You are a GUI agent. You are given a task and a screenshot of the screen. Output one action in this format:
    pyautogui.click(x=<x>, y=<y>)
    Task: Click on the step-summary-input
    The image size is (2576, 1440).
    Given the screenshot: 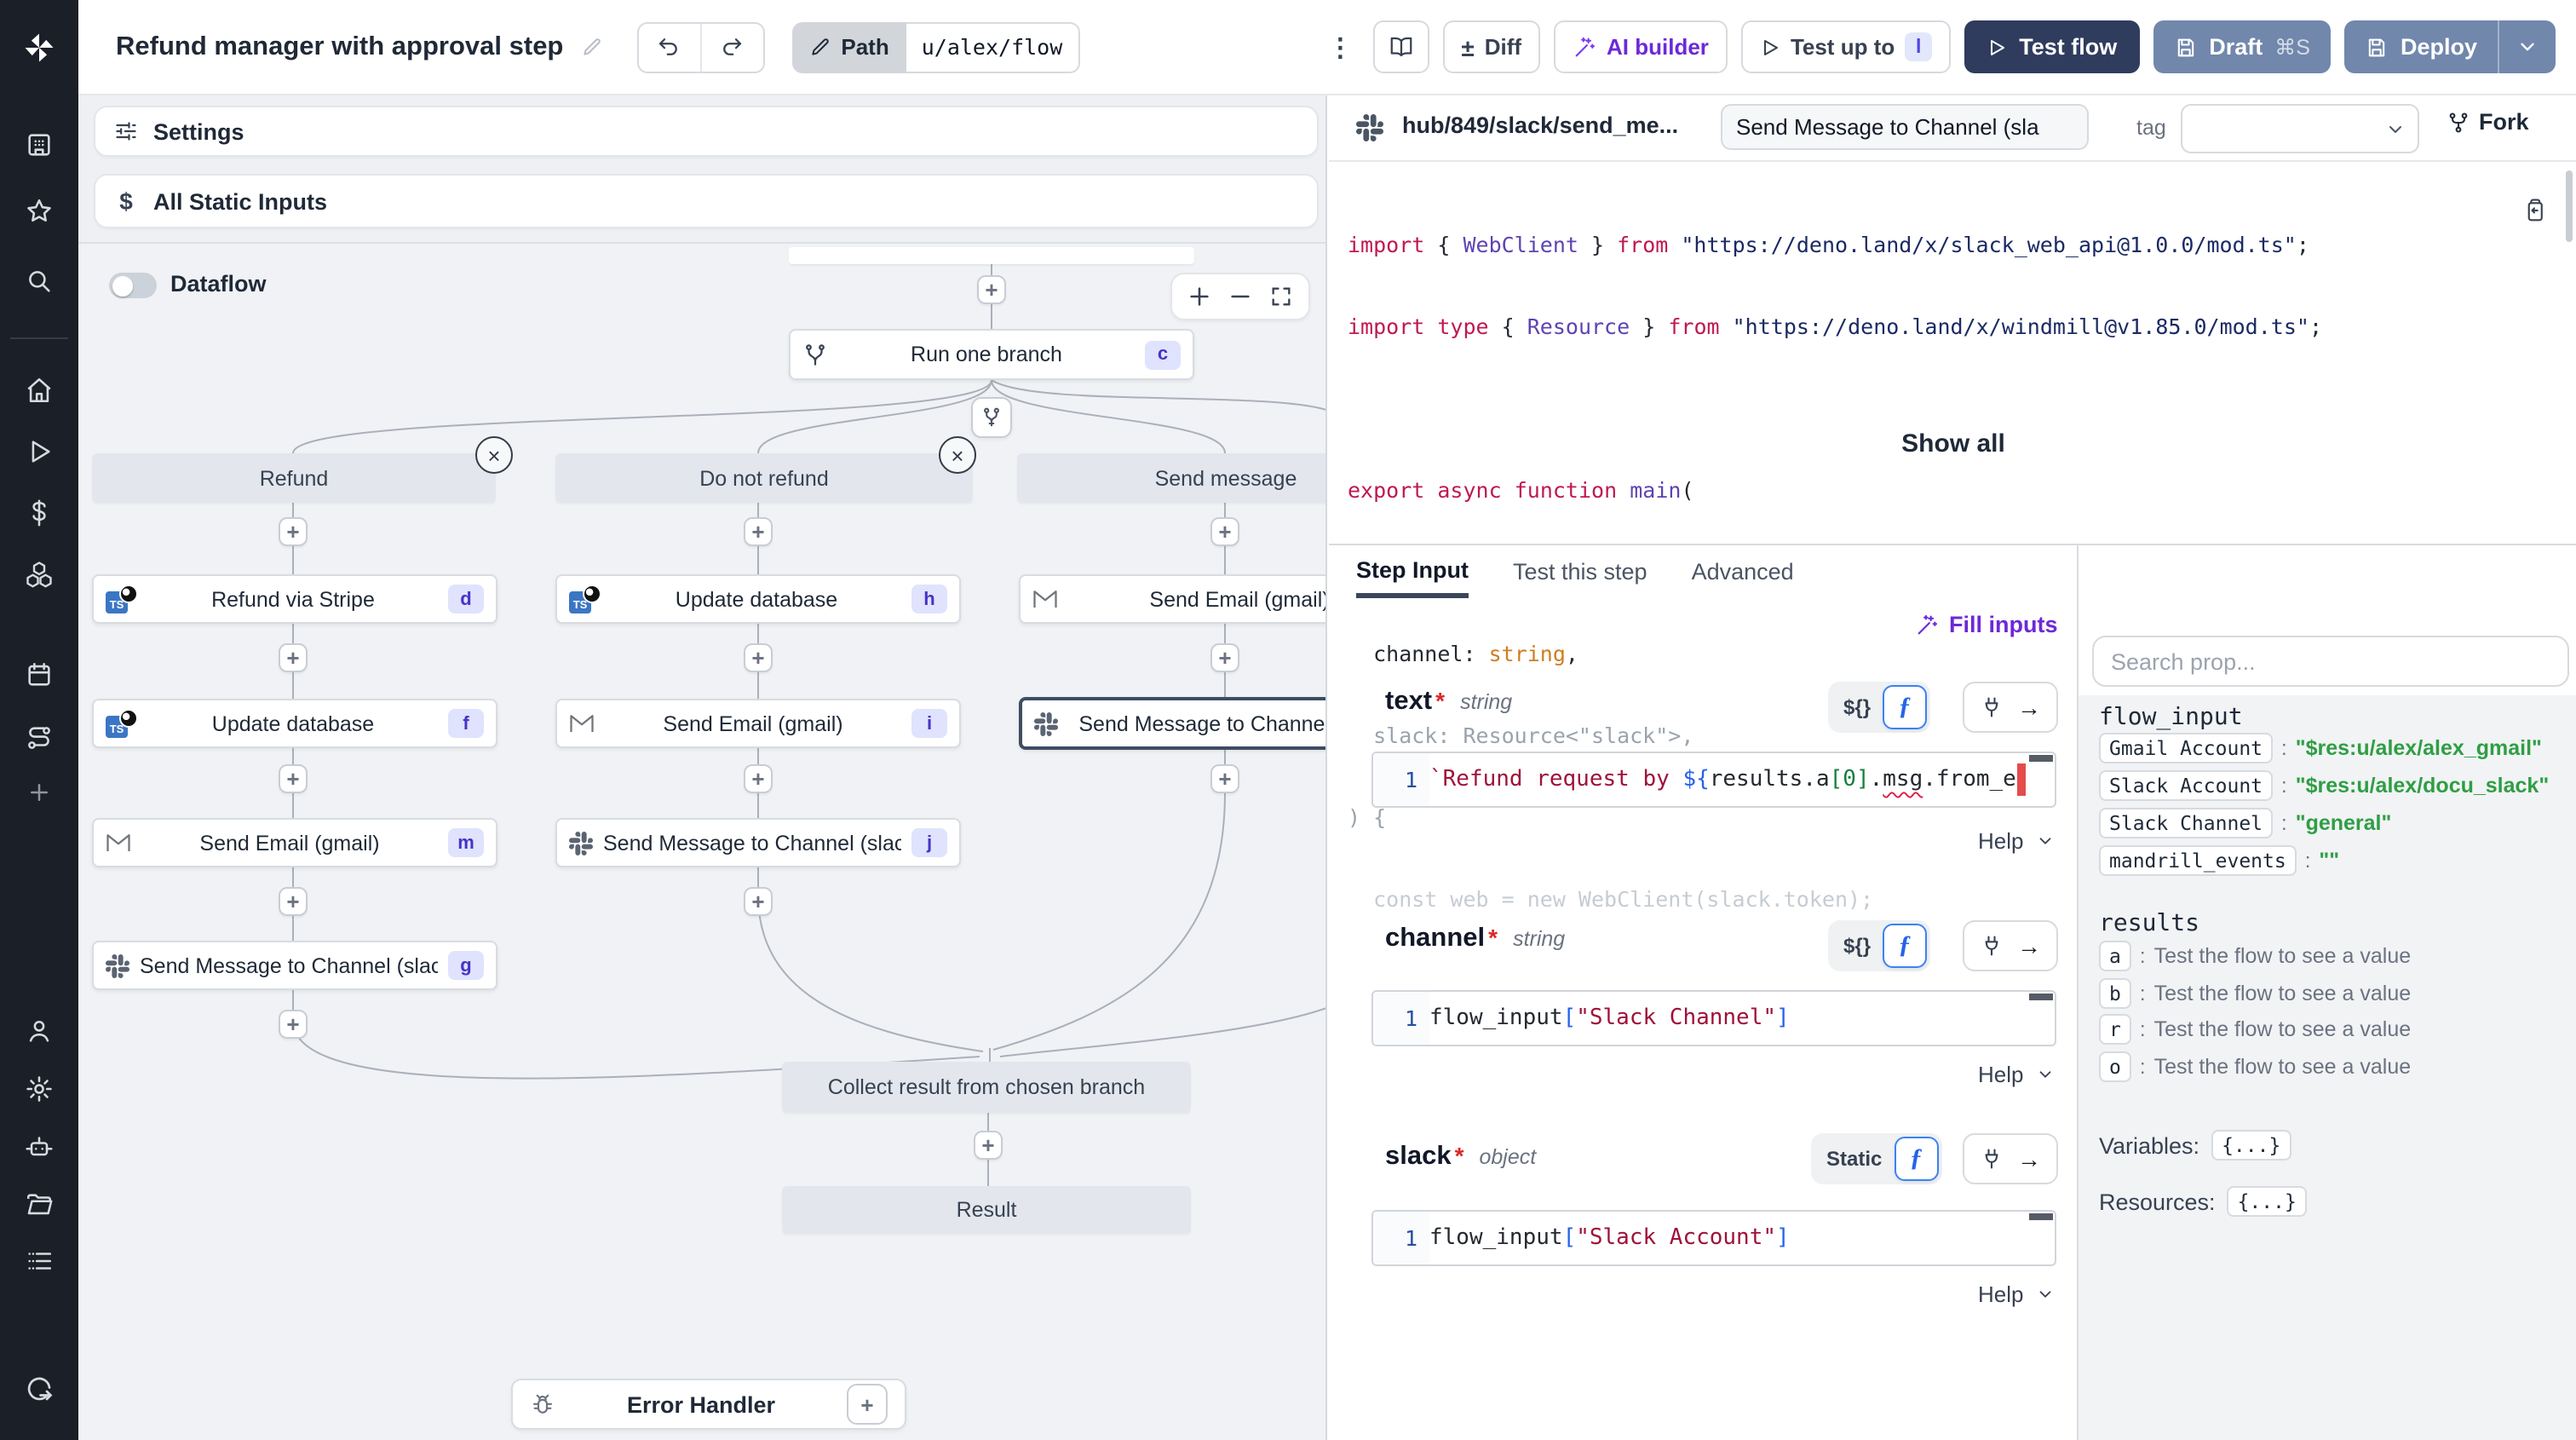 What is the action you would take?
    pyautogui.click(x=1905, y=127)
    